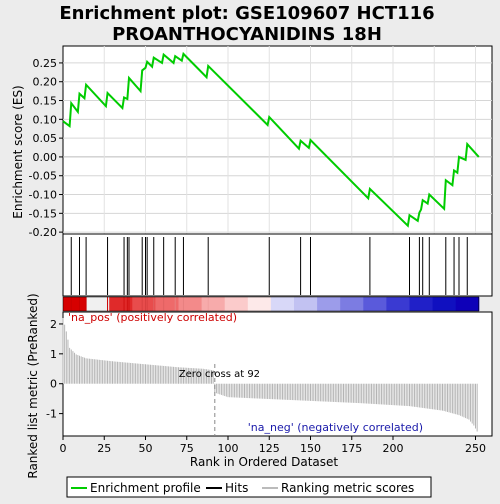  I want to click on metric-tick-label: 0, so click(53, 384).